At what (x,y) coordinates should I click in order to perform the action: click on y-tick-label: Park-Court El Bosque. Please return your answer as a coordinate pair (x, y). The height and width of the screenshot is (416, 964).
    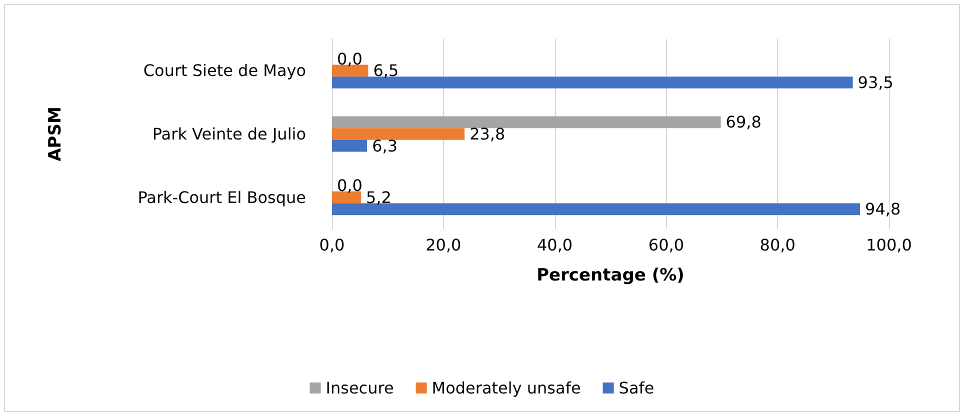
    Looking at the image, I should click on (222, 197).